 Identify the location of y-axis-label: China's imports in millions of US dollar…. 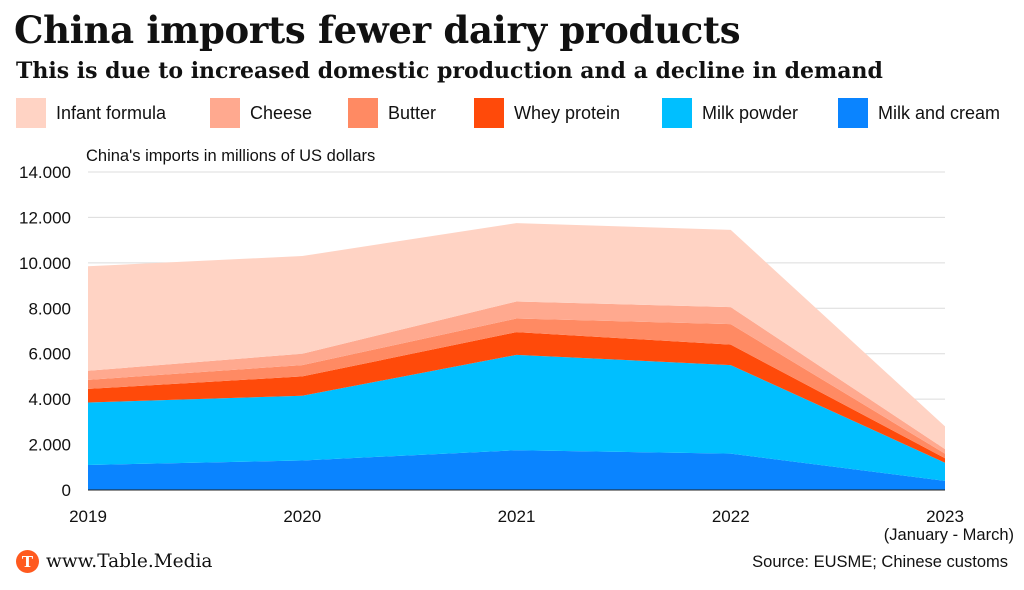
(231, 156).